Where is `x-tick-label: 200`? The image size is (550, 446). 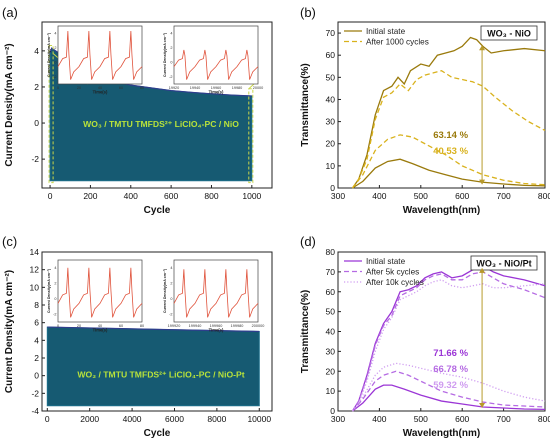 x-tick-label: 200 is located at coordinates (90, 196).